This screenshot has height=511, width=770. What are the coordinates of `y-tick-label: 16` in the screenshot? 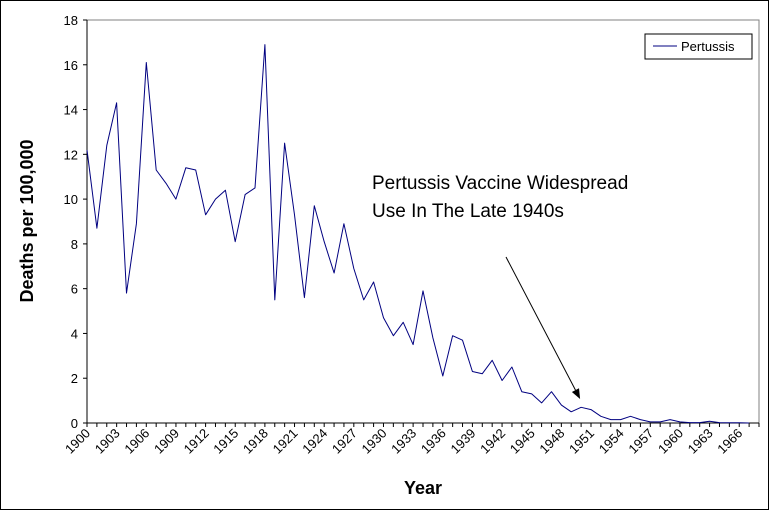 It's located at (71, 65).